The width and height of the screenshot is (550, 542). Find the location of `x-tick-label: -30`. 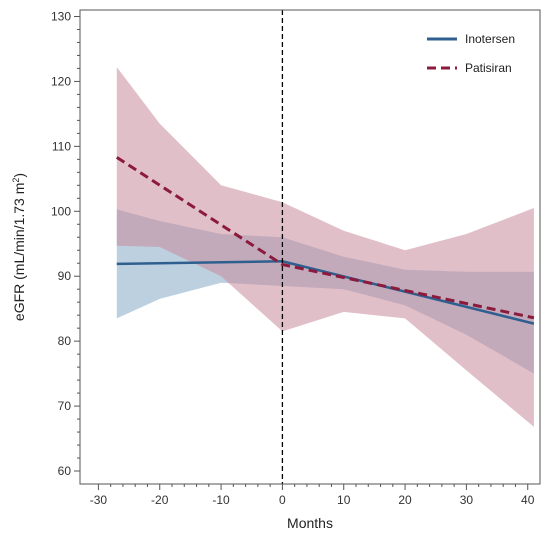

x-tick-label: -30 is located at coordinates (99, 500).